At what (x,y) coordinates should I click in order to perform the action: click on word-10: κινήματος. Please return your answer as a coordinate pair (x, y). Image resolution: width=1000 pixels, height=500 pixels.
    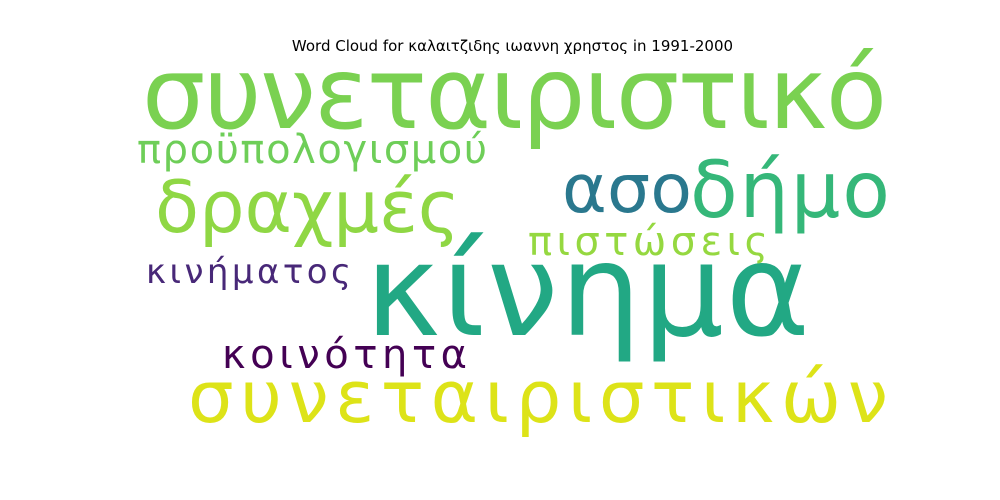
    Looking at the image, I should click on (248, 272).